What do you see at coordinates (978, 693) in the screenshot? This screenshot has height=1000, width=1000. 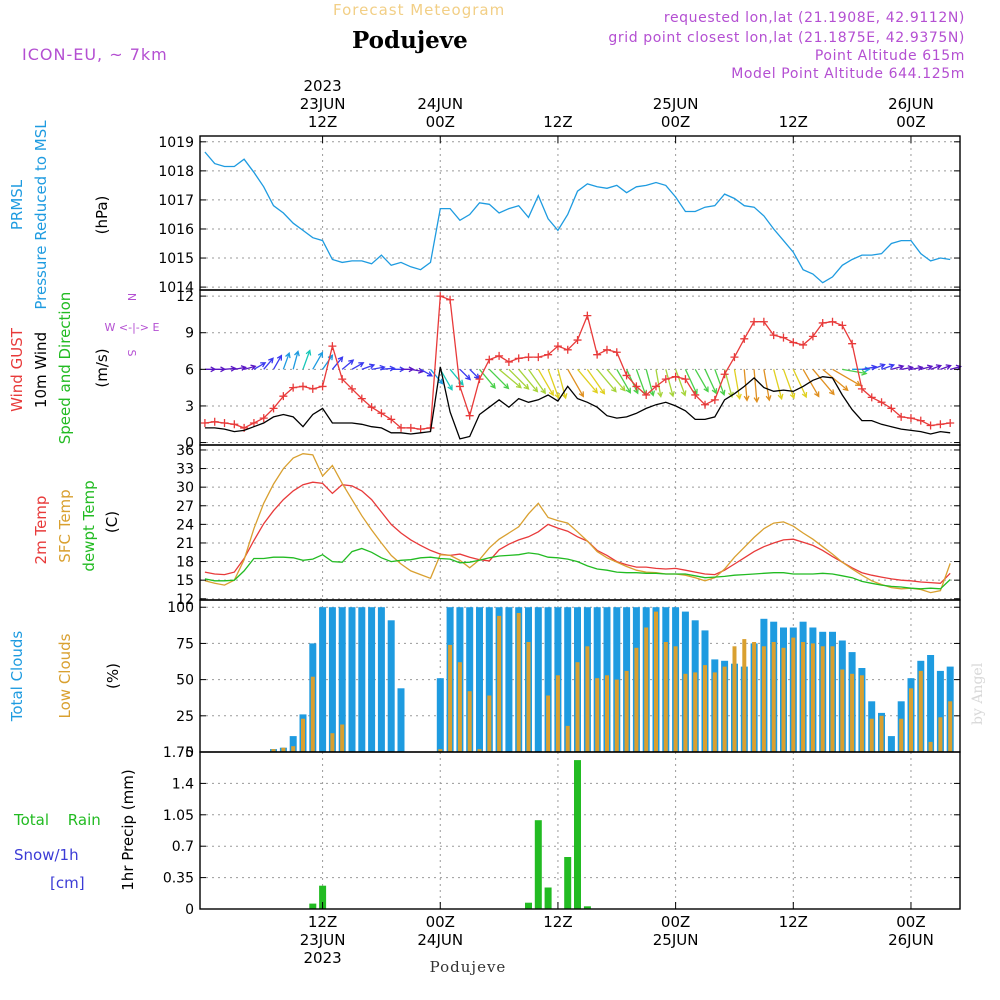 I see `signature: by Angel` at bounding box center [978, 693].